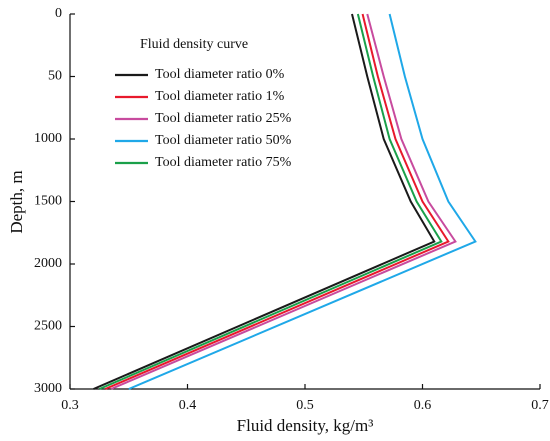 The height and width of the screenshot is (441, 550). I want to click on x-tick-label: 0.6, so click(423, 405).